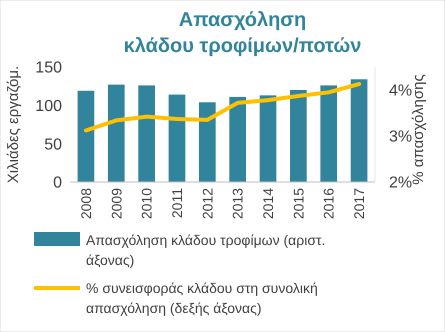 The image size is (445, 332). I want to click on legend-label: % συνεισφοράς κλάδου στη συνολική απασχόληση (δεξής άξονας), so click(202, 298).